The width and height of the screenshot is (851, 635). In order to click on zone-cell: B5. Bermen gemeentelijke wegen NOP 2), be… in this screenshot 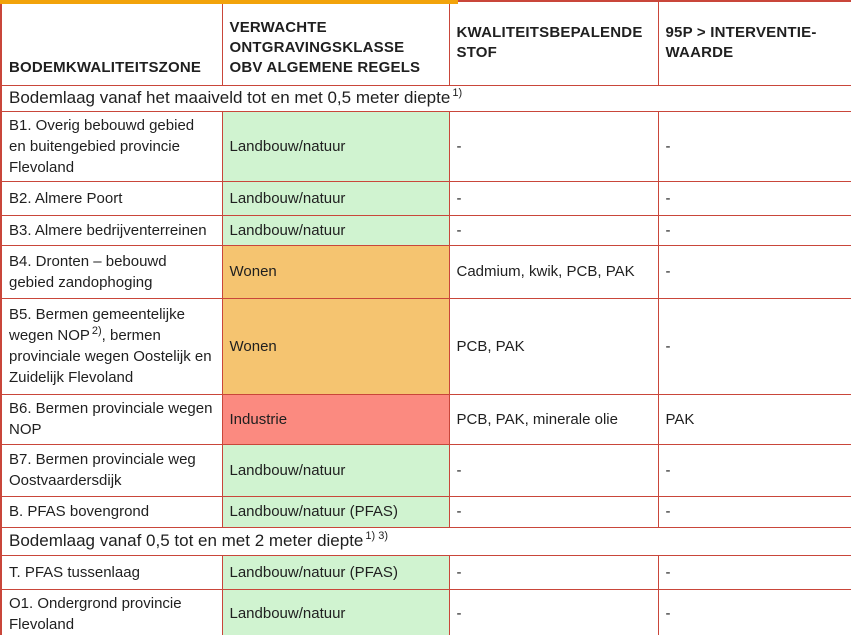, I will do `click(111, 346)`.